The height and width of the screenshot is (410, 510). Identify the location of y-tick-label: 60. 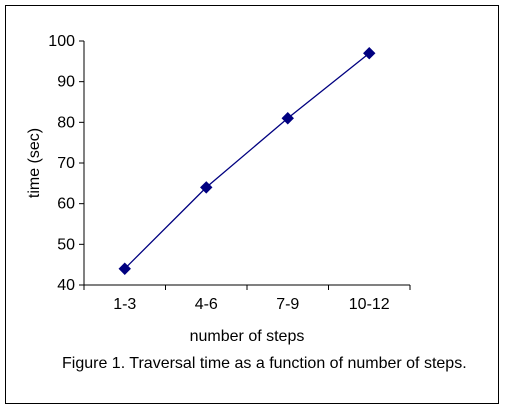
(66, 204).